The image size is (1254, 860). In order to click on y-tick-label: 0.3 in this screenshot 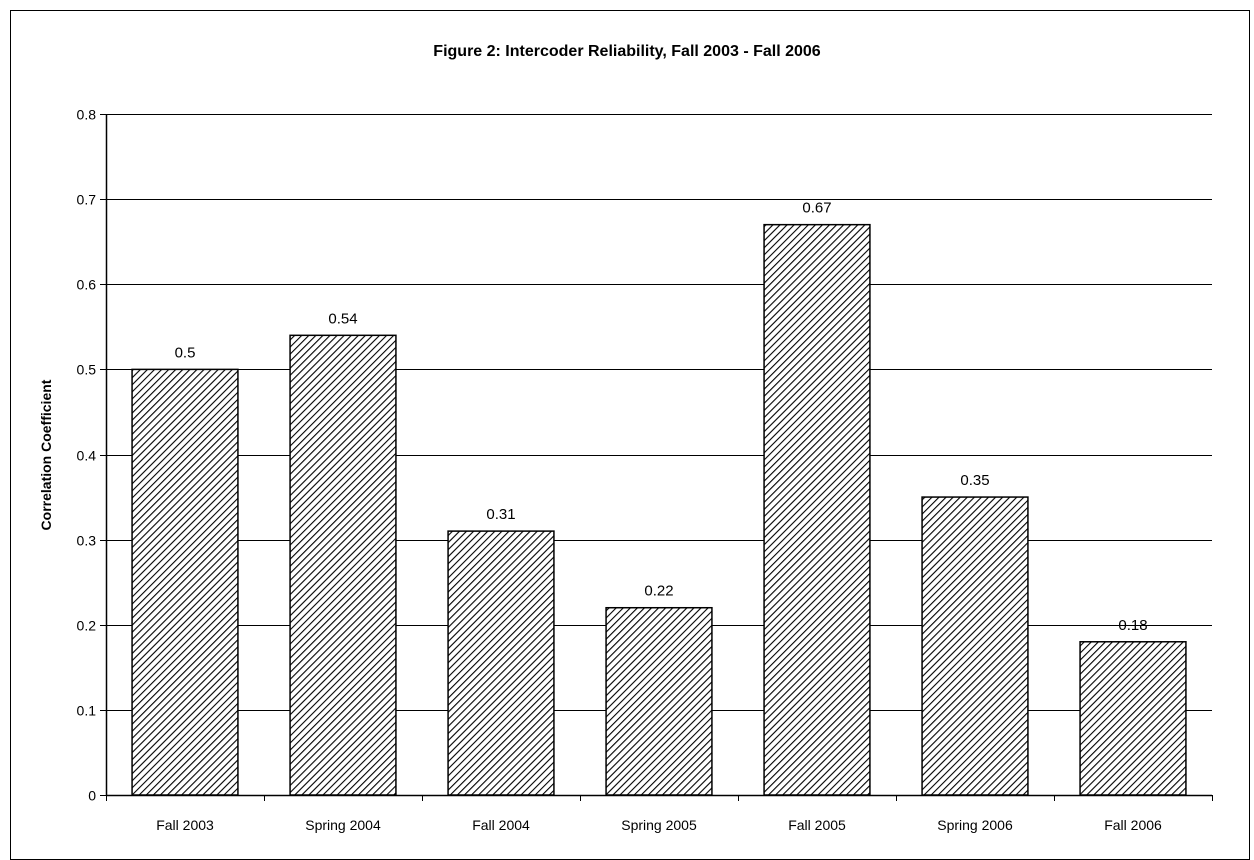, I will do `click(87, 541)`.